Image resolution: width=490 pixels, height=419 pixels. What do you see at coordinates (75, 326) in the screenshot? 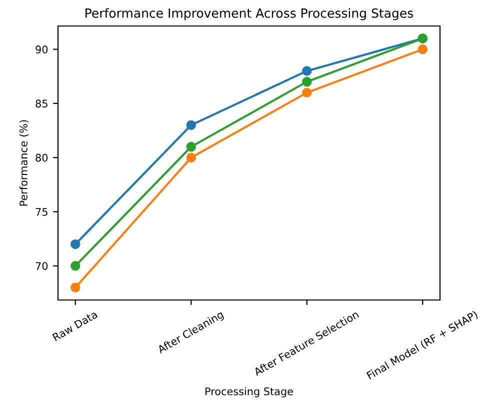
I see `x-tick-label: Raw Data` at bounding box center [75, 326].